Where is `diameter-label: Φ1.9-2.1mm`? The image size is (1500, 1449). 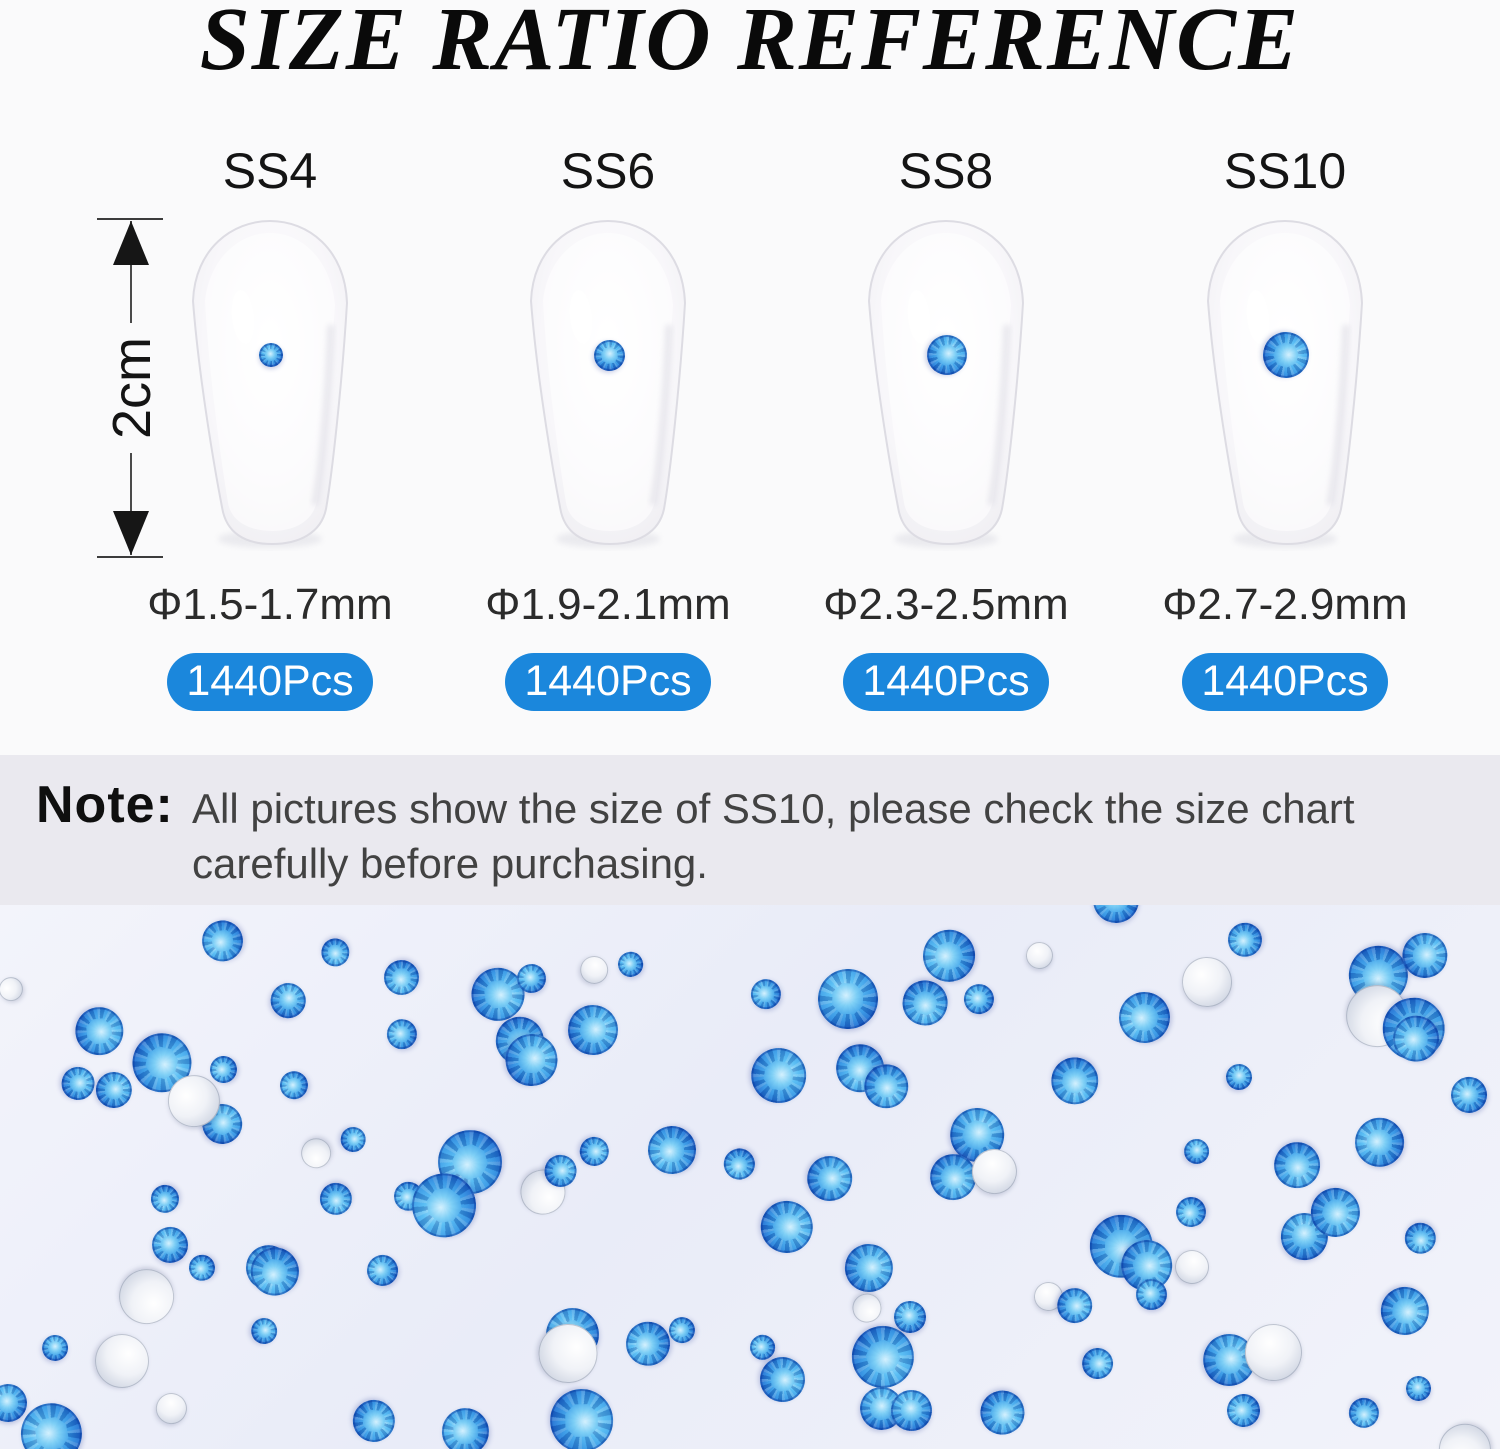 diameter-label: Φ1.9-2.1mm is located at coordinates (608, 604).